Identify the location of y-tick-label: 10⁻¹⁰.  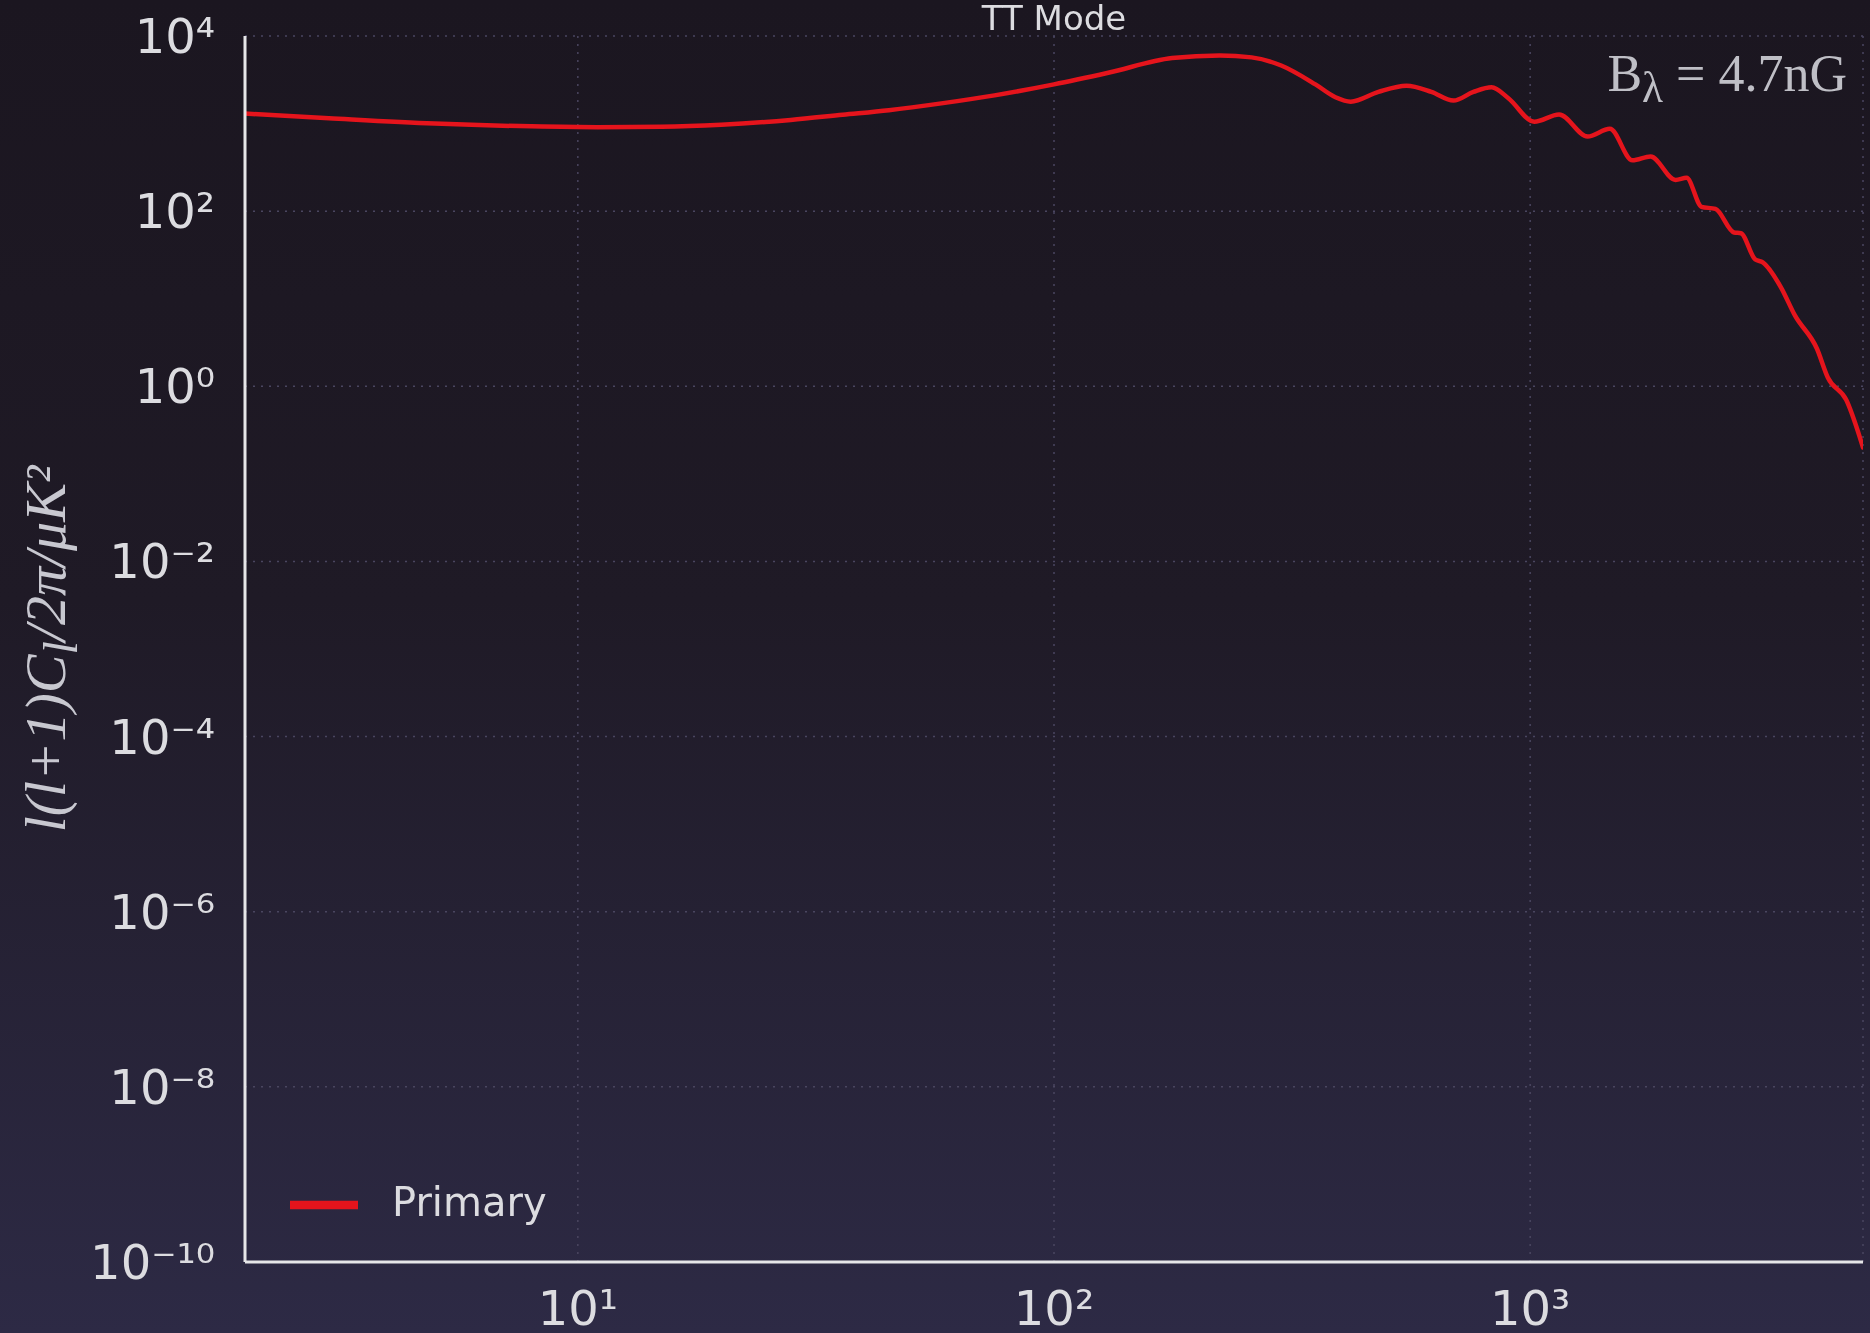
(152, 1262).